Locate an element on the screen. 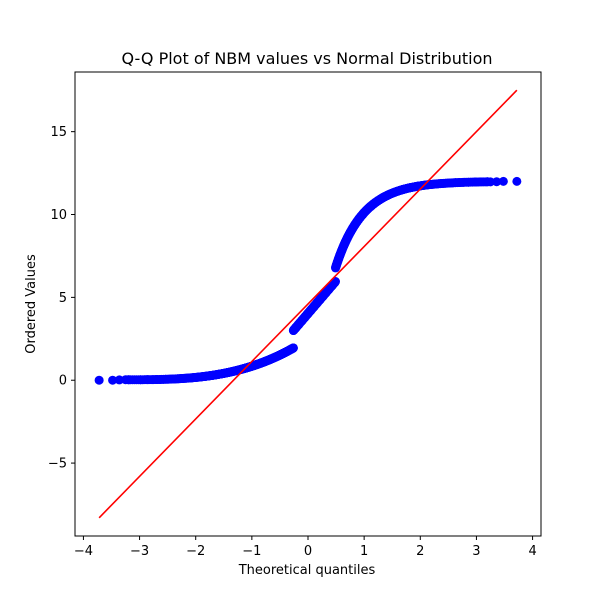  y-axis-ticks: −5 0 5 10 15 is located at coordinates (61, 298).